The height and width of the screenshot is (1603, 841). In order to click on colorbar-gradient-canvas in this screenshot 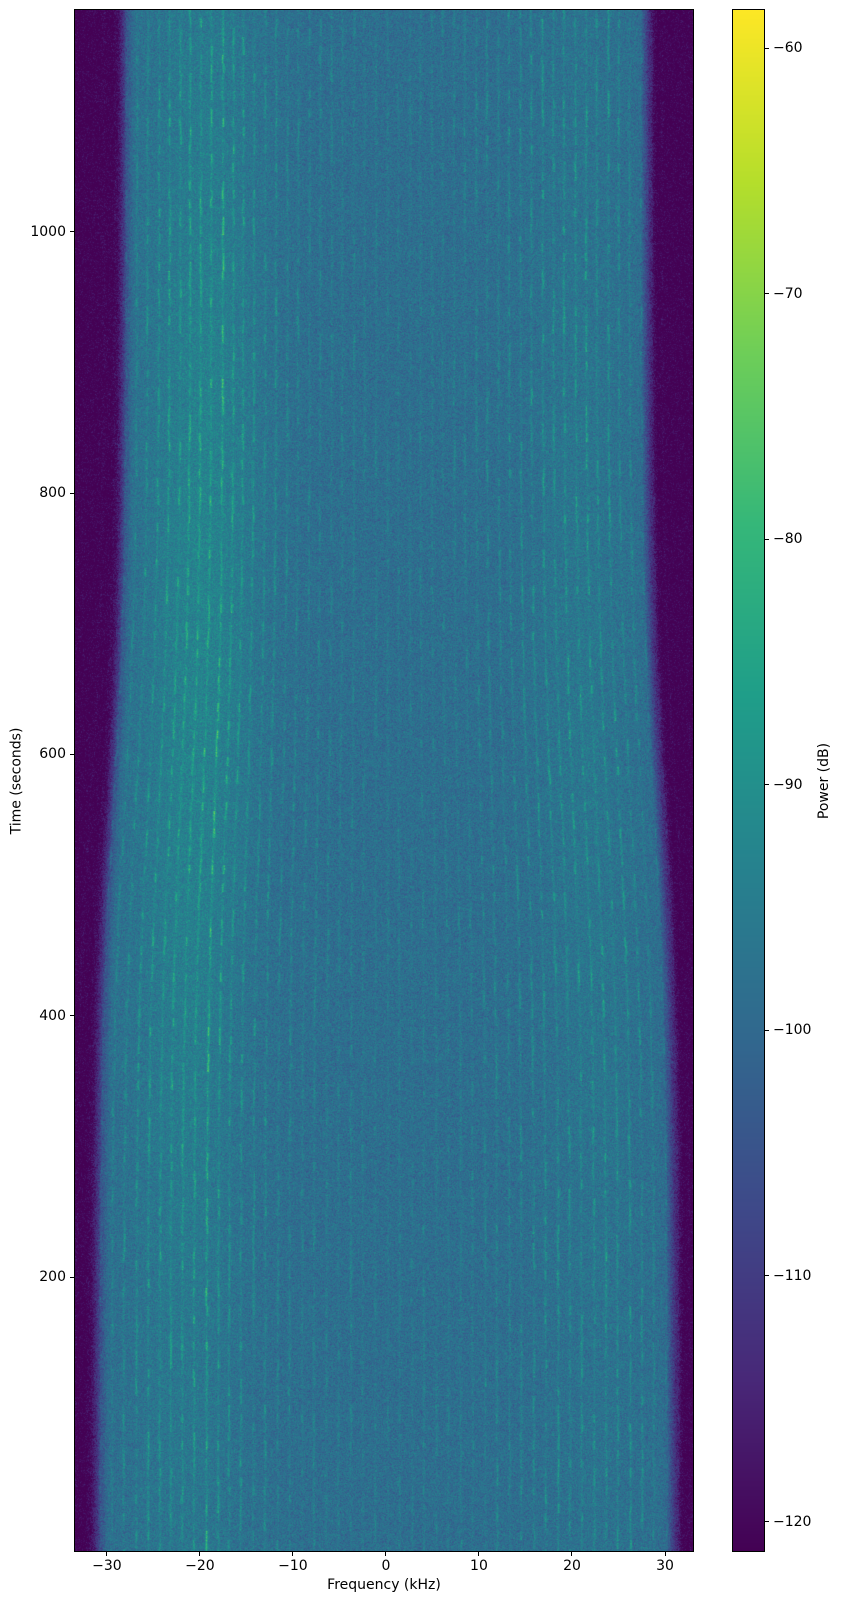, I will do `click(748, 780)`.